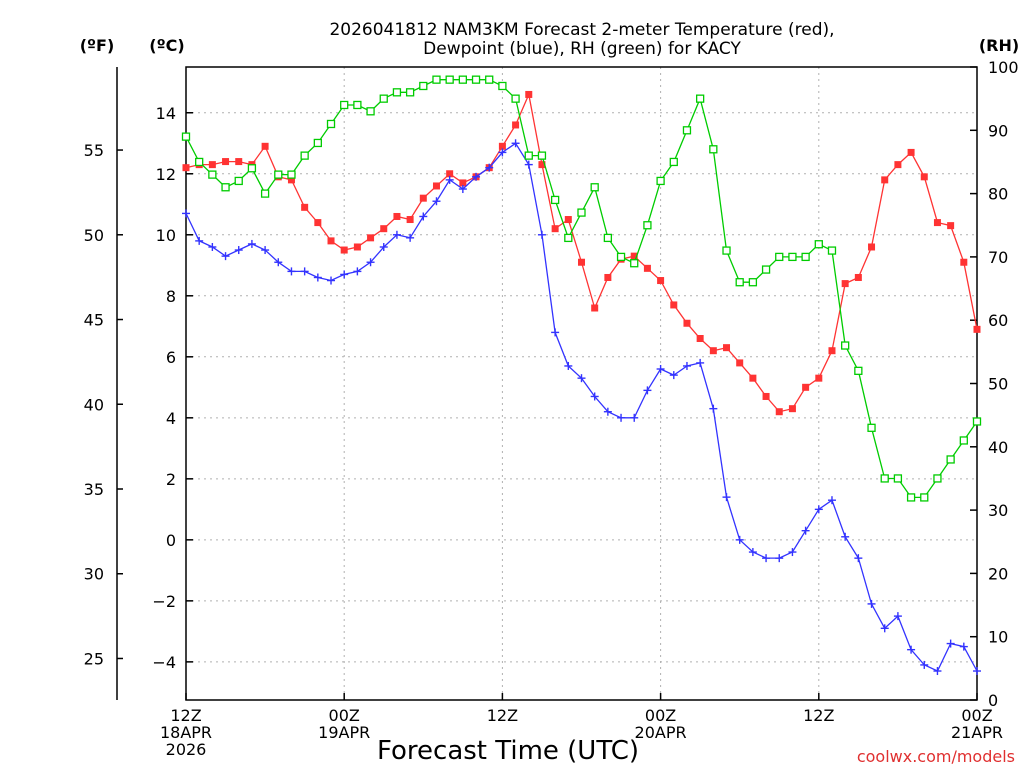  Describe the element at coordinates (818, 715) in the screenshot. I see `time-tick-label: 12Z` at that location.